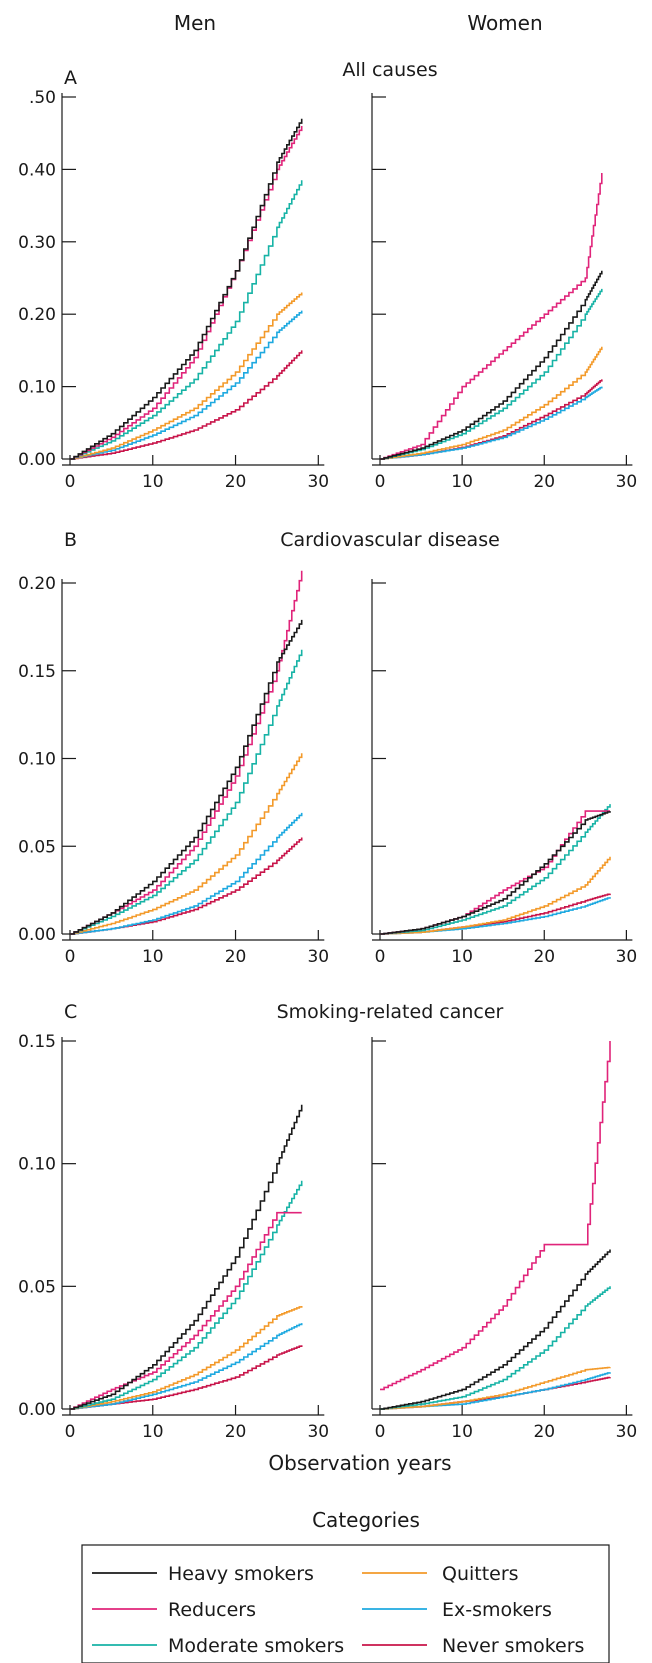 Image resolution: width=652 pixels, height=1663 pixels. Describe the element at coordinates (480, 1574) in the screenshot. I see `legend-label: Quitters` at that location.